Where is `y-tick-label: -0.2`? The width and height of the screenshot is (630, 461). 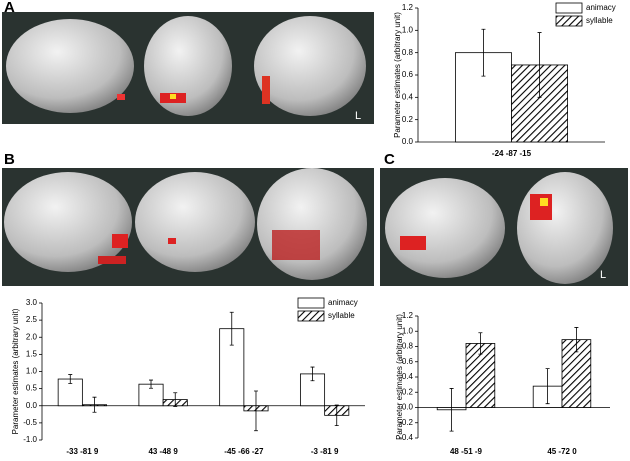 y-tick-label: -0.2 is located at coordinates (406, 422).